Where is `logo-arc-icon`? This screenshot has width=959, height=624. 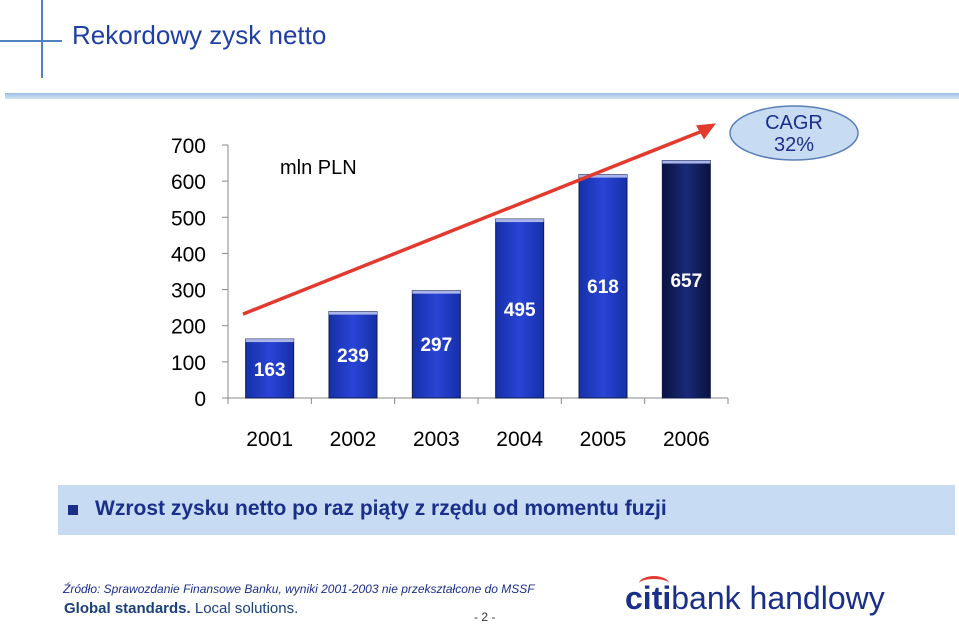
logo-arc-icon is located at coordinates (654, 583).